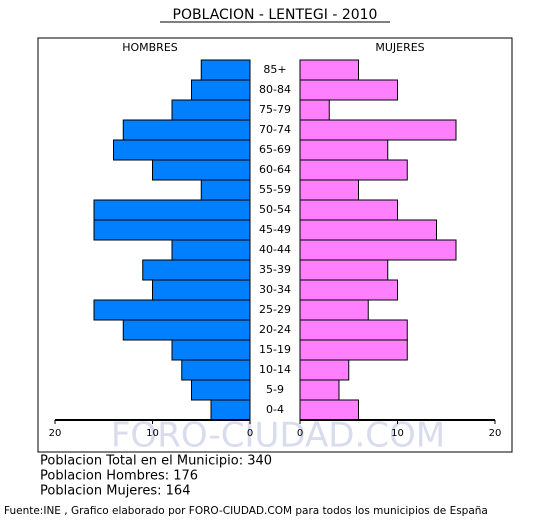 The image size is (550, 520). I want to click on category-label: 50-54, so click(275, 209).